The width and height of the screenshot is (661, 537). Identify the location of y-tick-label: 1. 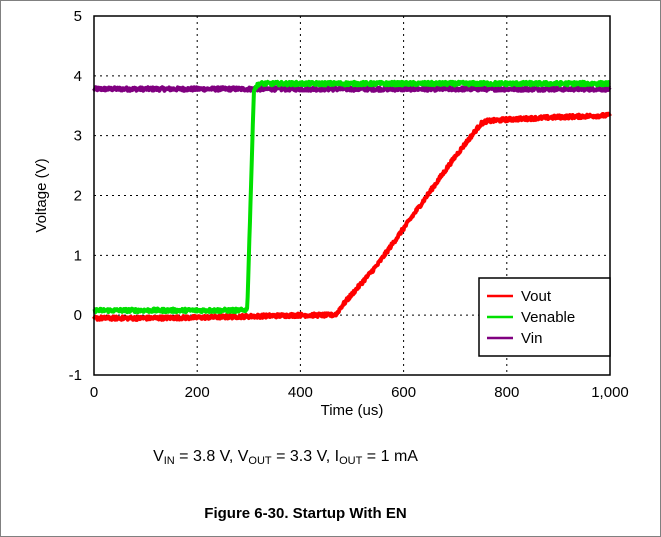
(78, 255).